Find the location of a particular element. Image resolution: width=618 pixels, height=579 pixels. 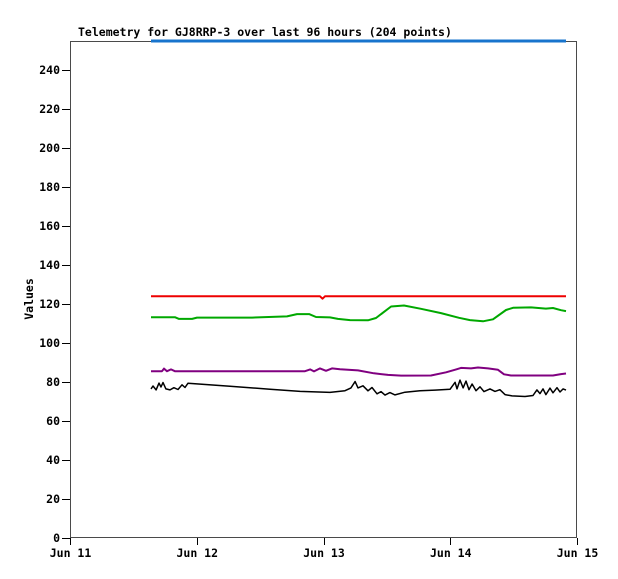

y-tick-label: 200 is located at coordinates (49, 147).